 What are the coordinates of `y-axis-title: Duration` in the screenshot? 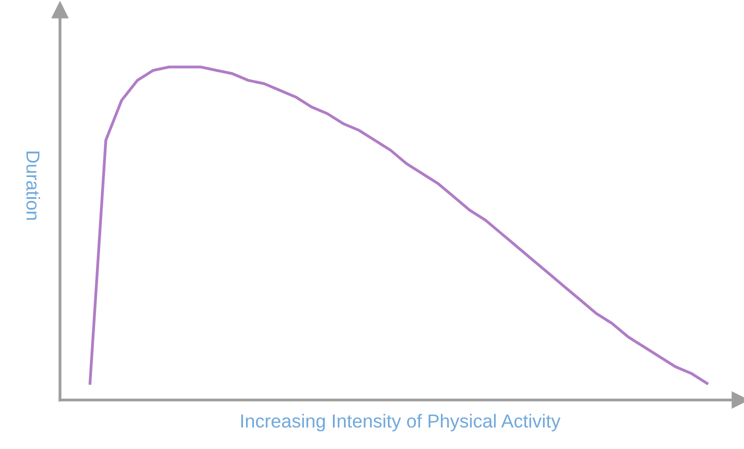 It's located at (33, 186).